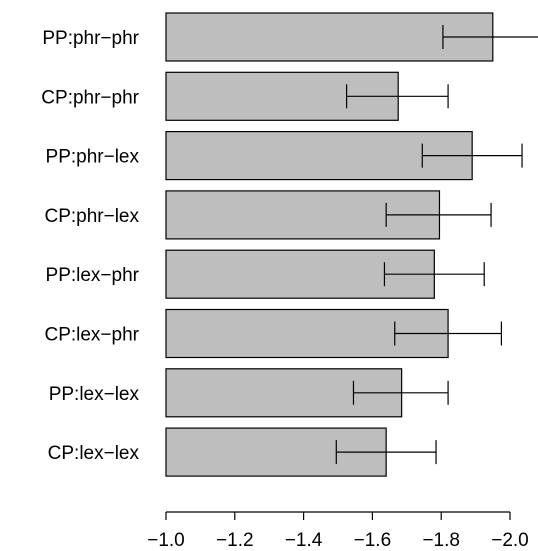  Describe the element at coordinates (93, 275) in the screenshot. I see `category-label: PP:lex−phr` at that location.